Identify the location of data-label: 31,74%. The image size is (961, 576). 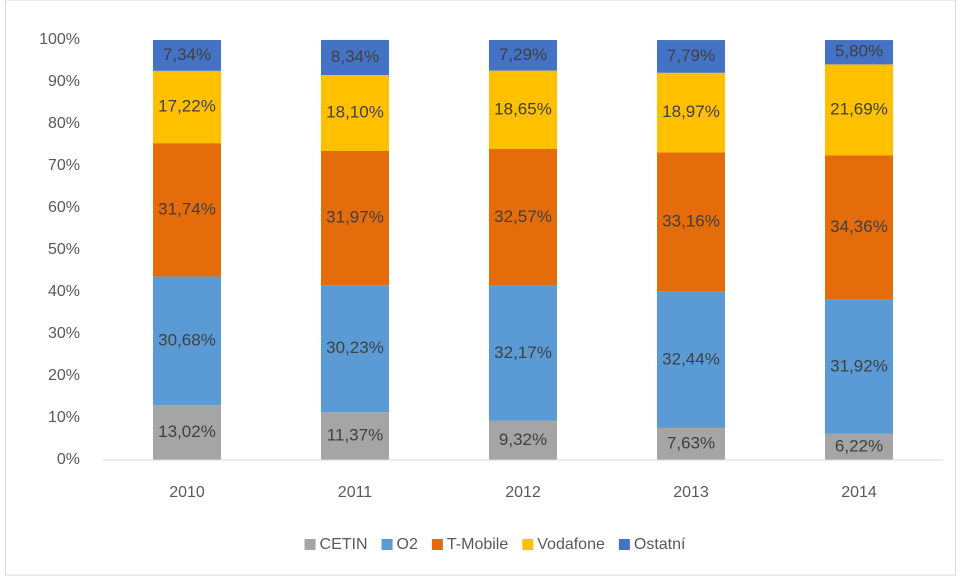
(187, 208).